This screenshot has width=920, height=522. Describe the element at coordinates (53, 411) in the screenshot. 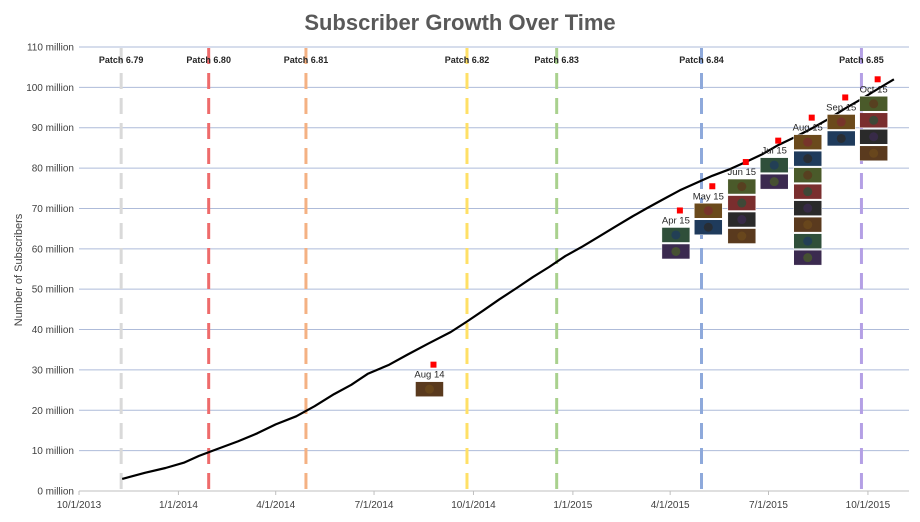

I see `y-tick-label: 20 million` at that location.